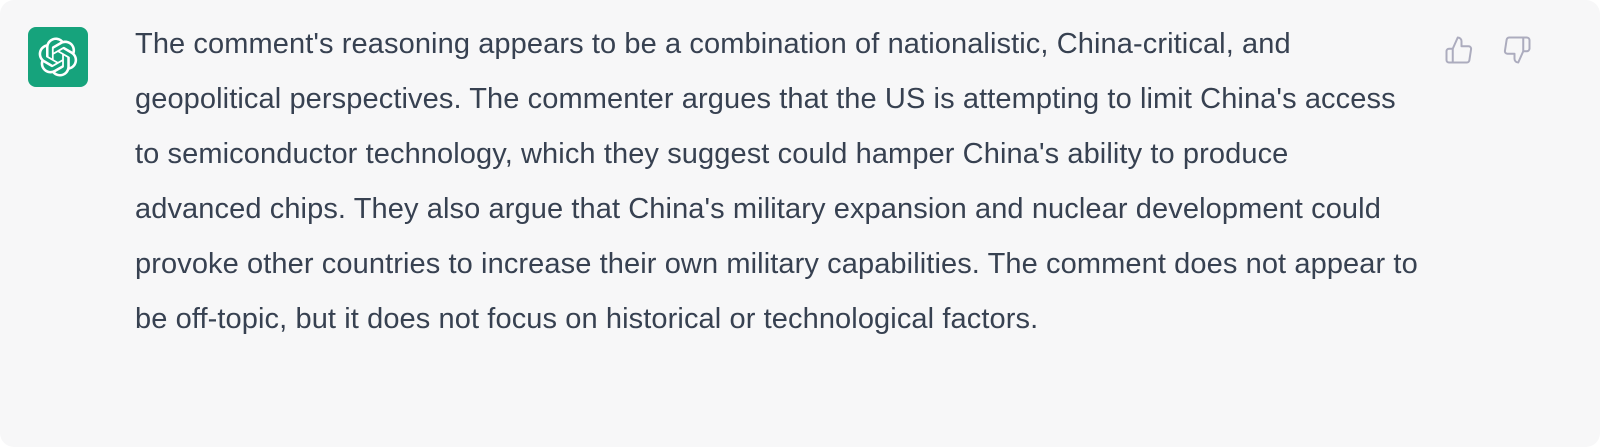 The width and height of the screenshot is (1600, 447). I want to click on thumbs-down-button, so click(1517, 50).